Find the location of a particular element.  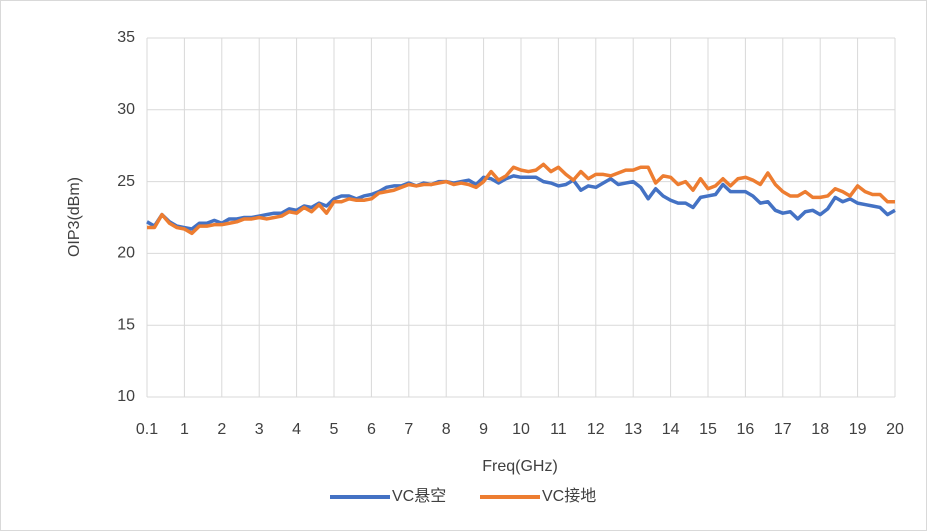

x-tick-label: 19 is located at coordinates (858, 429).